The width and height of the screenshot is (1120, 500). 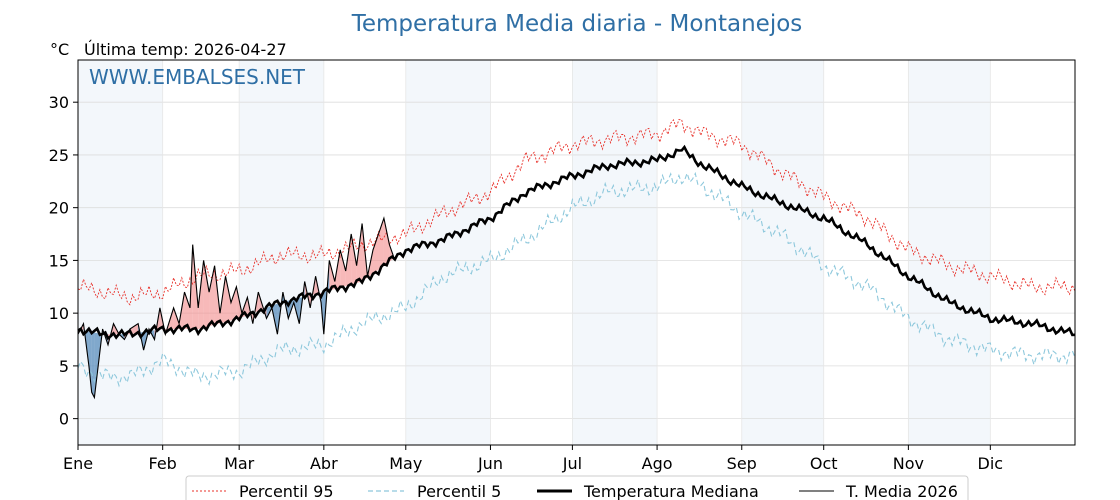 What do you see at coordinates (824, 463) in the screenshot?
I see `x-tick-label: Oct` at bounding box center [824, 463].